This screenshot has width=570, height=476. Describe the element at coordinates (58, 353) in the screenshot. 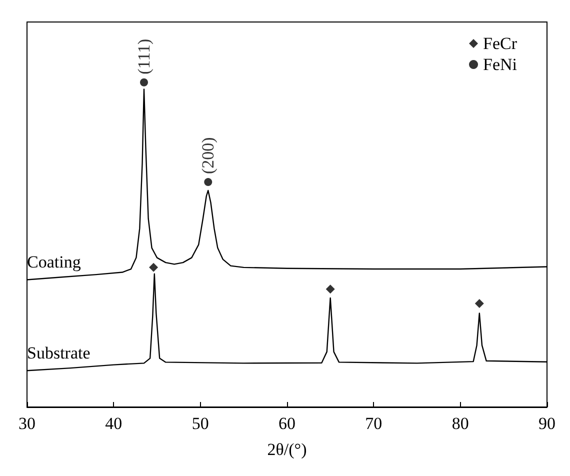

I see `series-label: Substrate` at that location.